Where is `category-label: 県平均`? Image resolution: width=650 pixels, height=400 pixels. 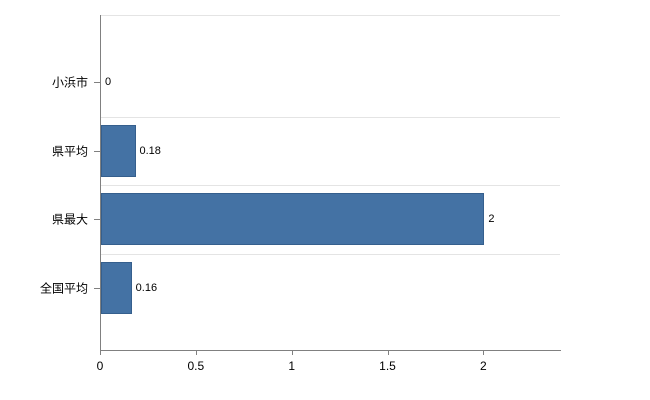 category-label: 県平均 is located at coordinates (69, 151).